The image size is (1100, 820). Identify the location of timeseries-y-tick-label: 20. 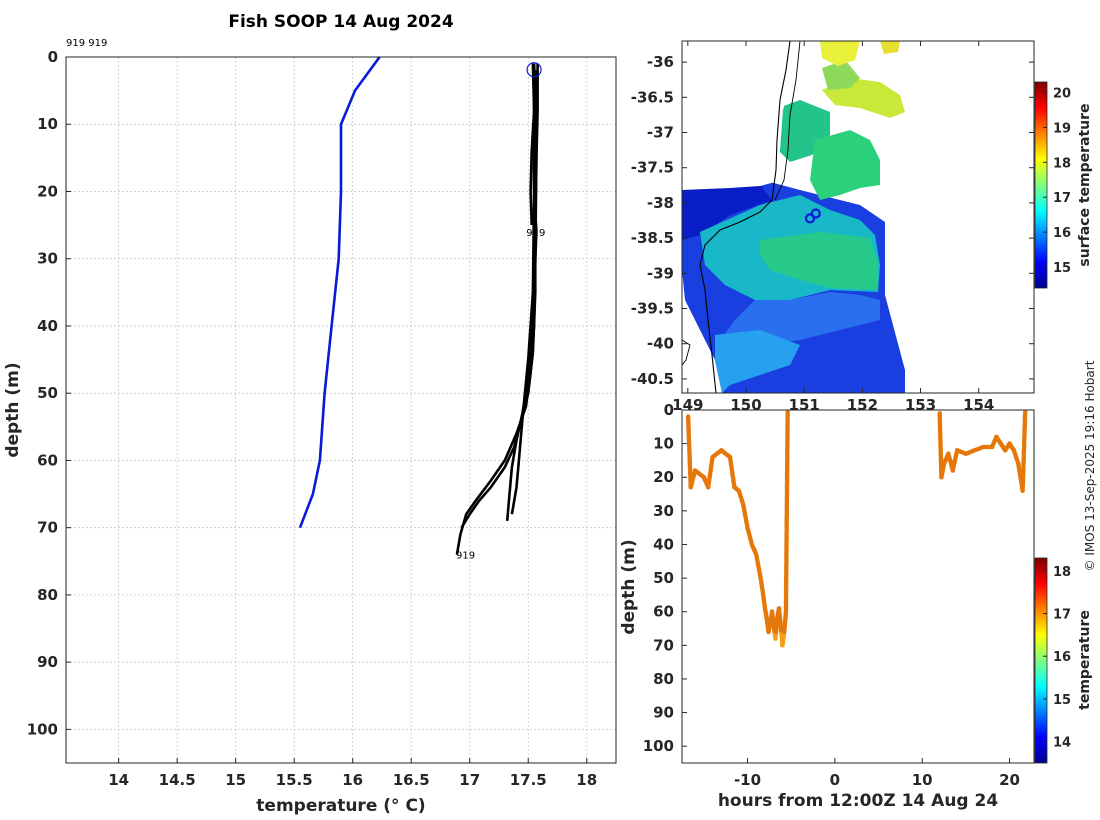
(663, 477).